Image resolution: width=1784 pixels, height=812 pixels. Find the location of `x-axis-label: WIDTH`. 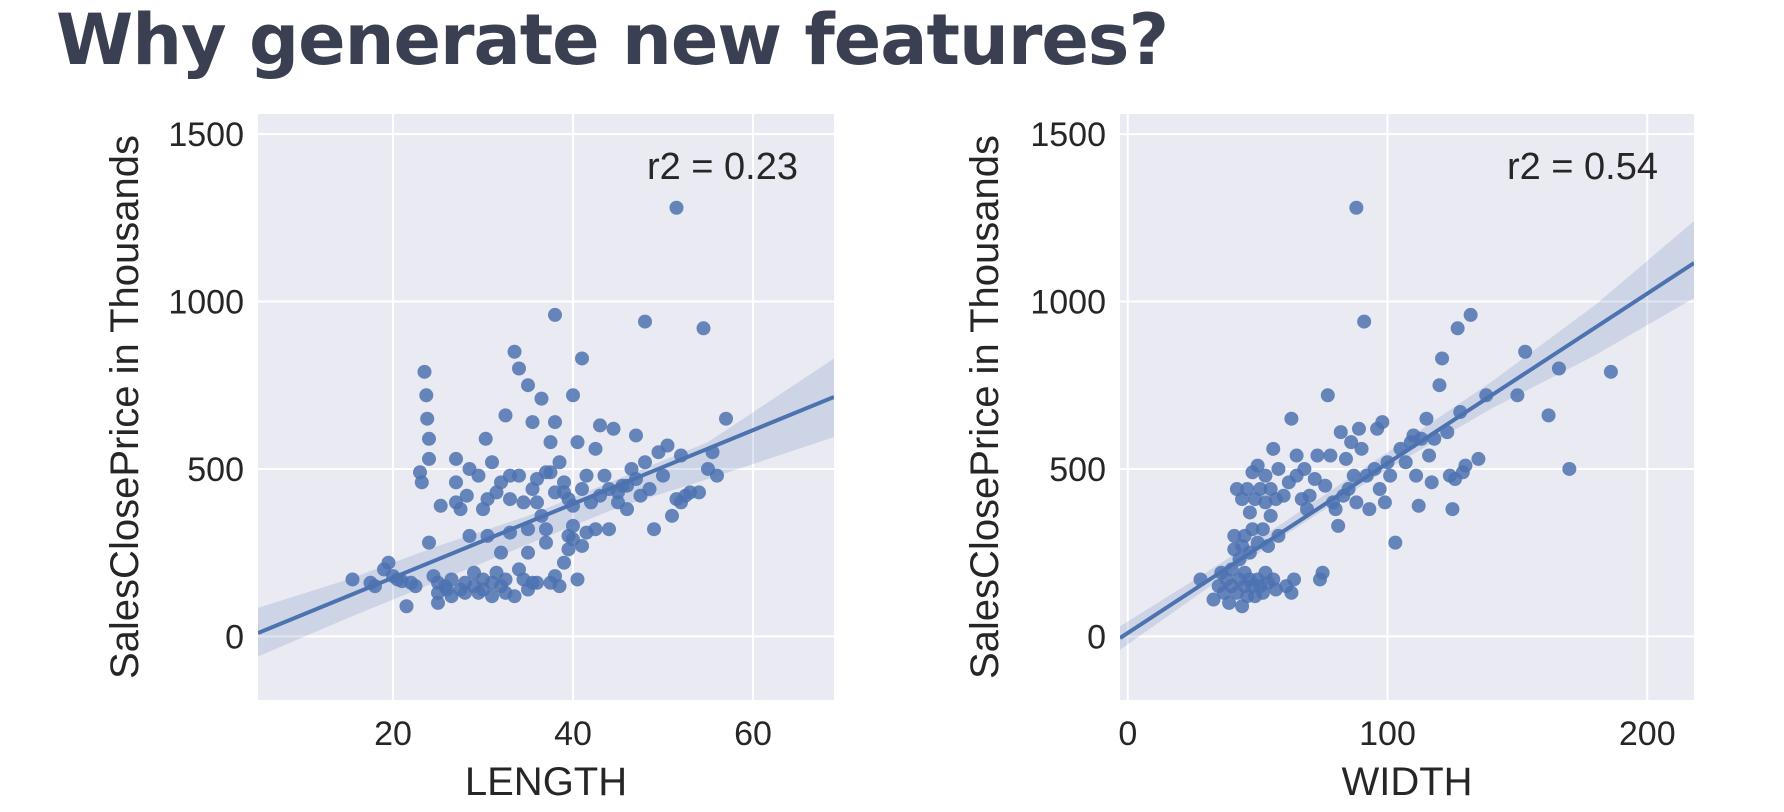

x-axis-label: WIDTH is located at coordinates (1406, 782).